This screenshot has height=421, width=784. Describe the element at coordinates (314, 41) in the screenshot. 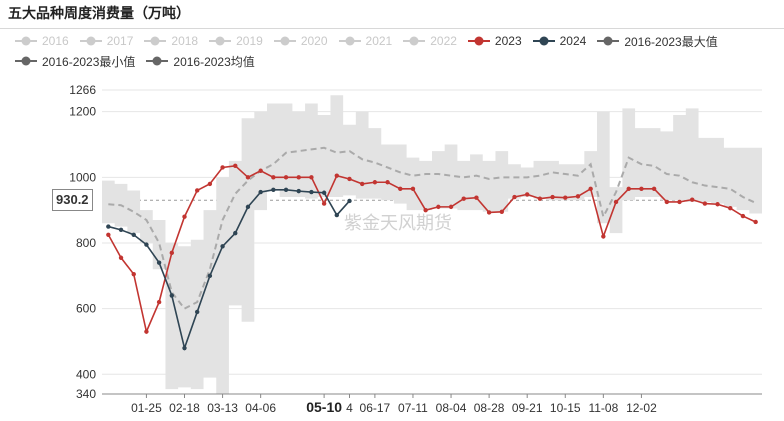

I see `legend-label: 2020` at that location.